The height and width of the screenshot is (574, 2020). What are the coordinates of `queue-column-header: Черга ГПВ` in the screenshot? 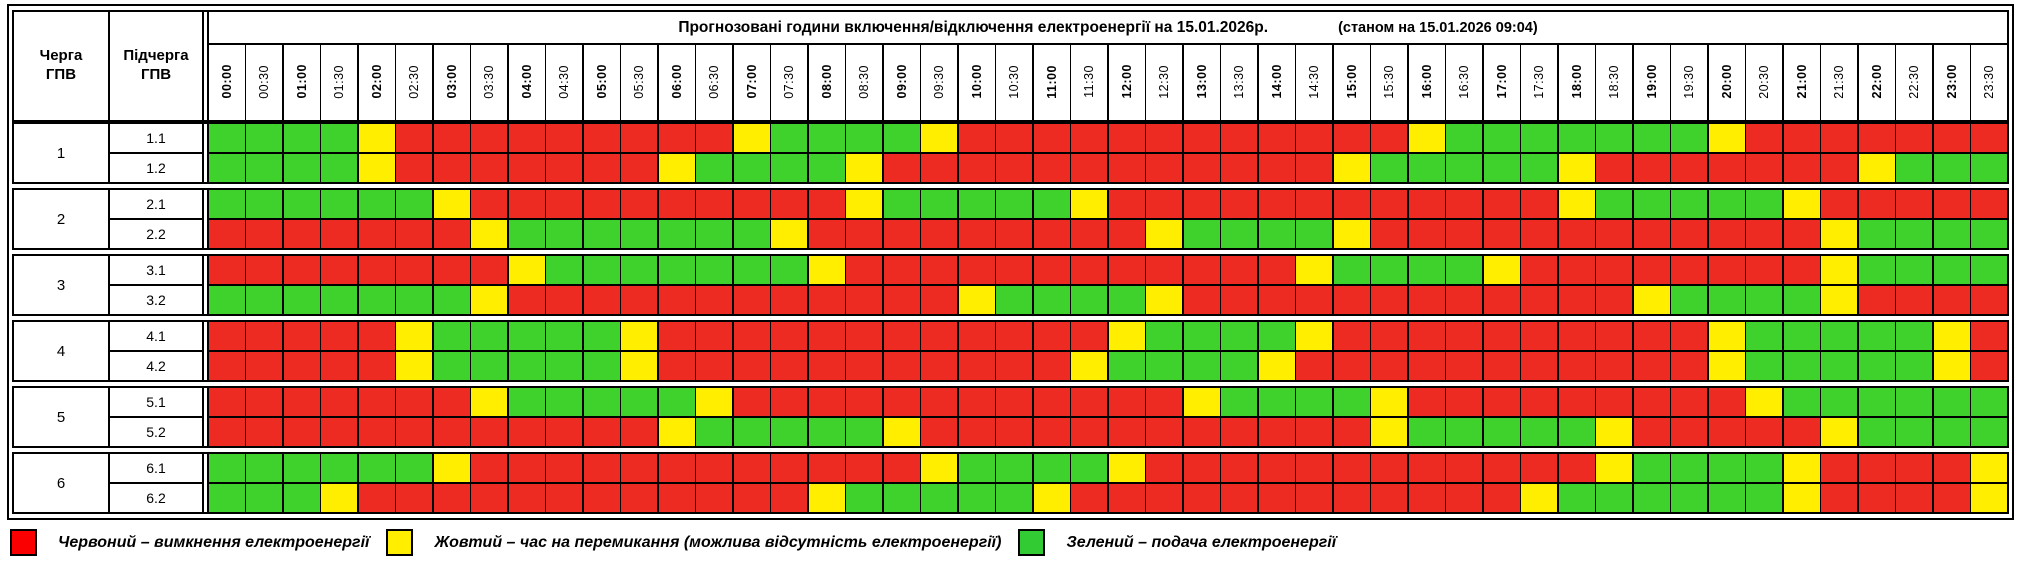 It's located at (62, 66).